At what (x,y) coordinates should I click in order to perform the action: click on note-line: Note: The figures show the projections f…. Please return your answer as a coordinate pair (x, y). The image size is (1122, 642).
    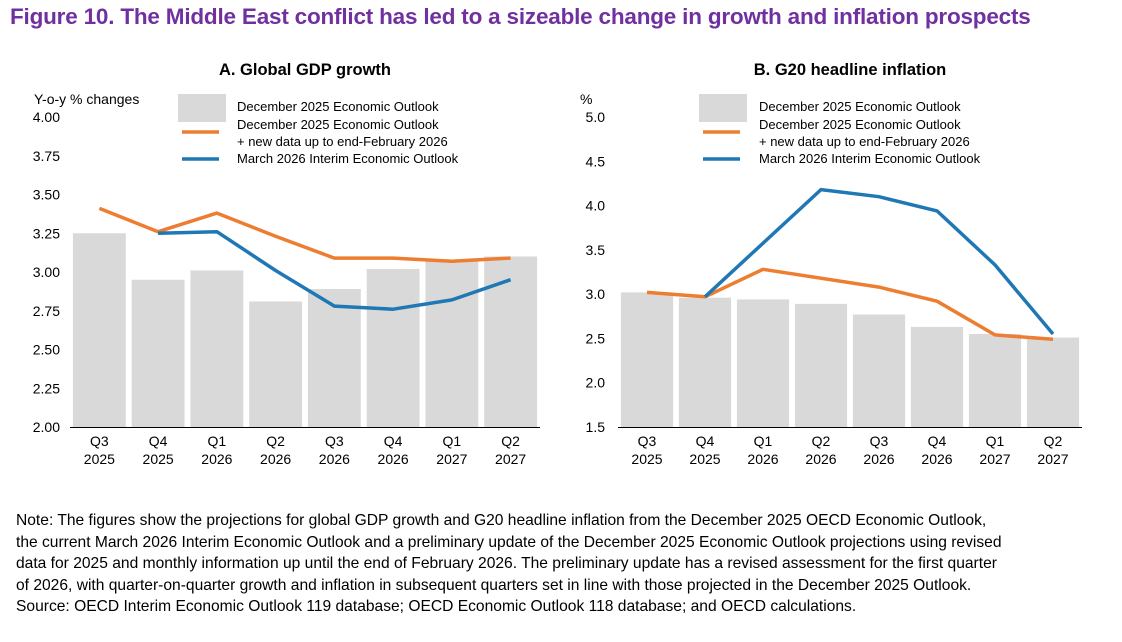
    Looking at the image, I should click on (501, 520).